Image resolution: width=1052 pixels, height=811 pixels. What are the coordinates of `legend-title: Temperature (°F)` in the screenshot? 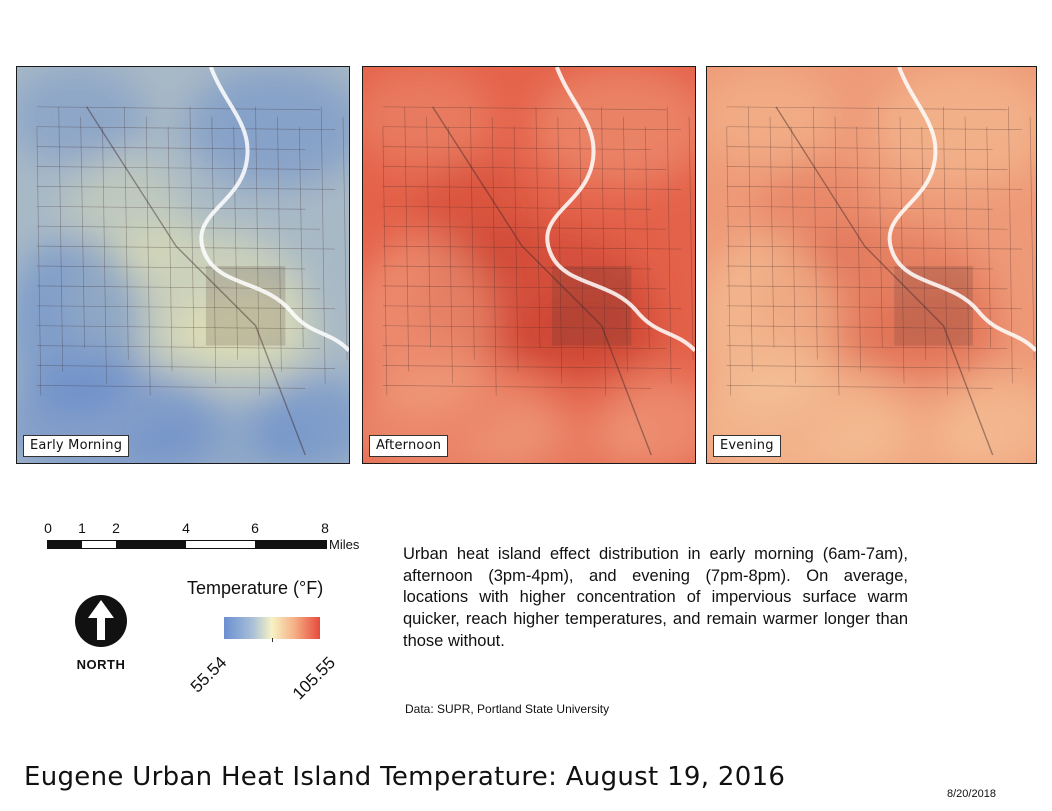 It's located at (255, 588).